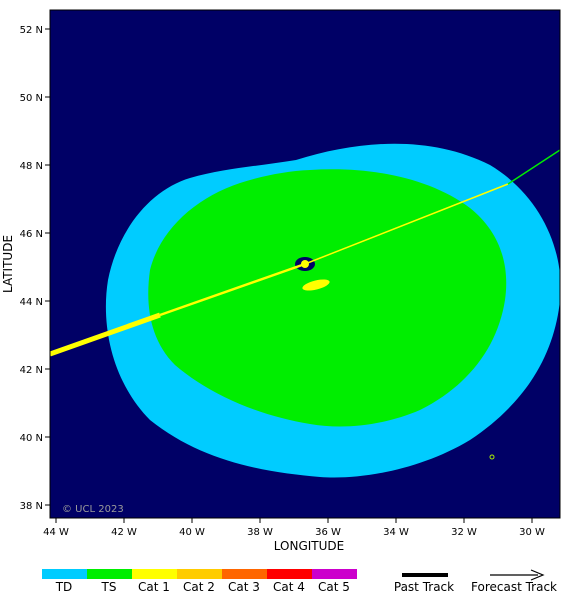 Image resolution: width=580 pixels, height=602 pixels. What do you see at coordinates (464, 532) in the screenshot?
I see `lon-tick-label: 32 W` at bounding box center [464, 532].